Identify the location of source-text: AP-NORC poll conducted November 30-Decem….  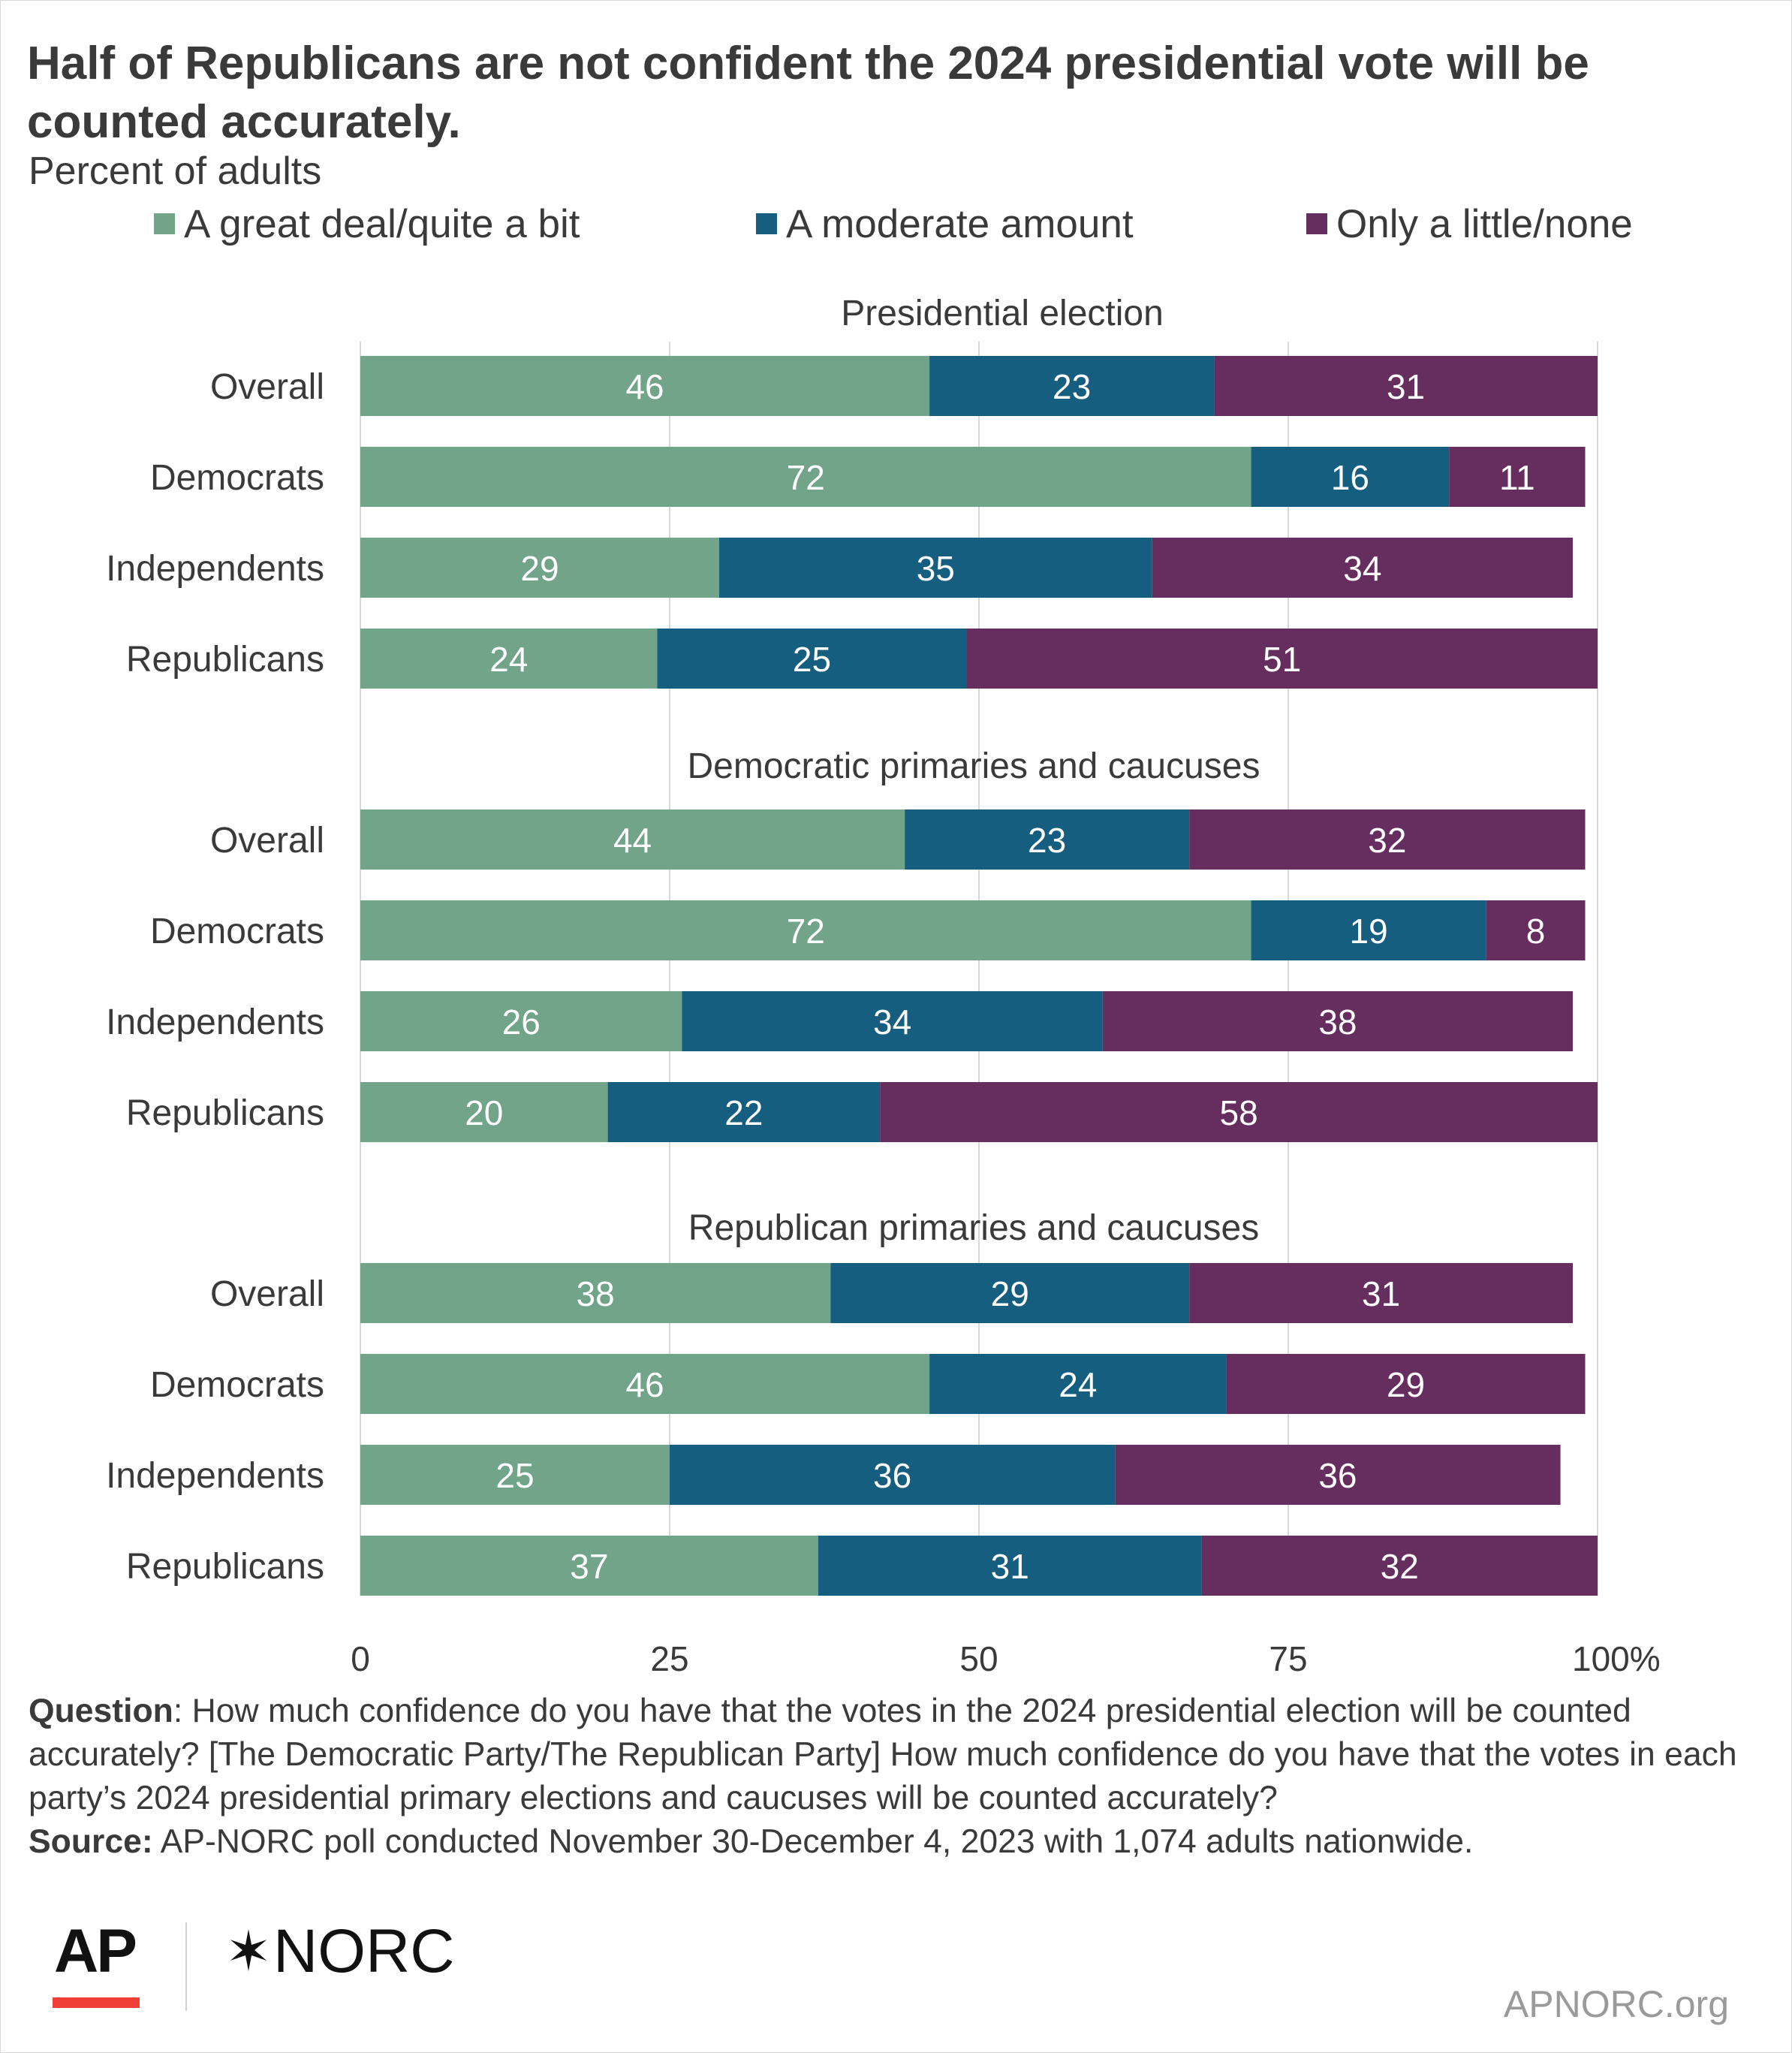
(813, 1842).